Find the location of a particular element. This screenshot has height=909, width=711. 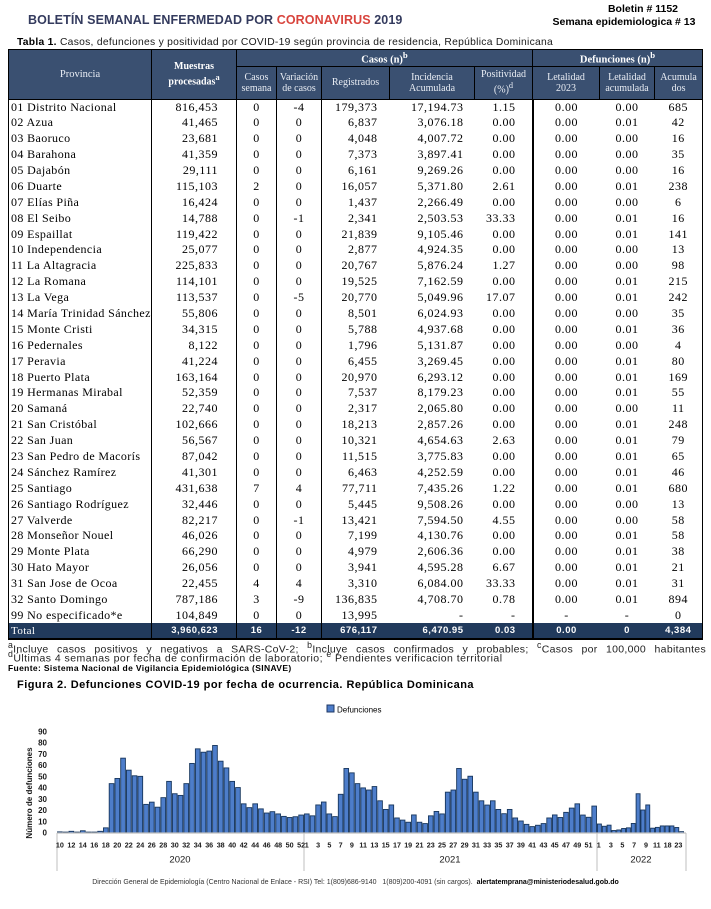

svg-text: 70 is located at coordinates (42, 754).